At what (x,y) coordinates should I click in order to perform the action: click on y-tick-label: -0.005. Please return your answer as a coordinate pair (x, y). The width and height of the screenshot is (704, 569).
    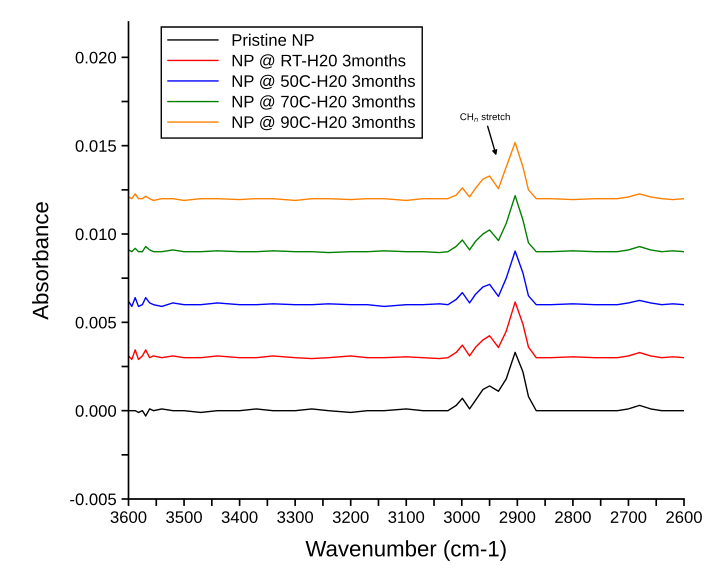
    Looking at the image, I should click on (93, 499).